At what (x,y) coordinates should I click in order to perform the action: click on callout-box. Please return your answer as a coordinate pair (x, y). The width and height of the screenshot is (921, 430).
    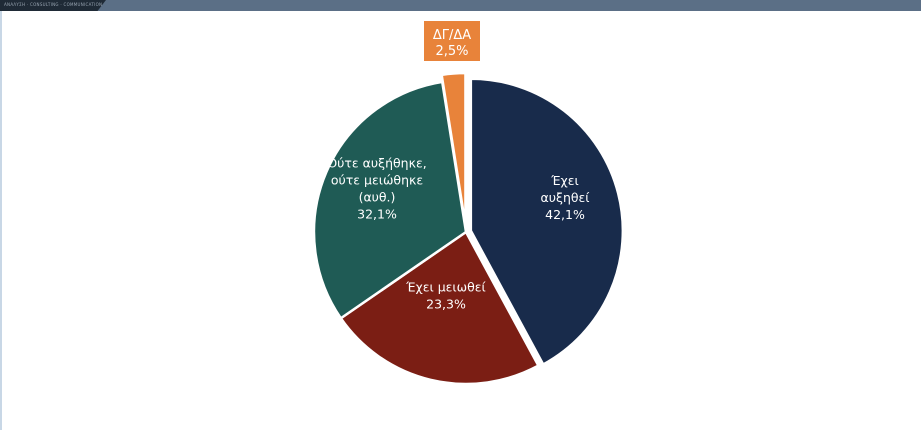
    Looking at the image, I should click on (452, 41).